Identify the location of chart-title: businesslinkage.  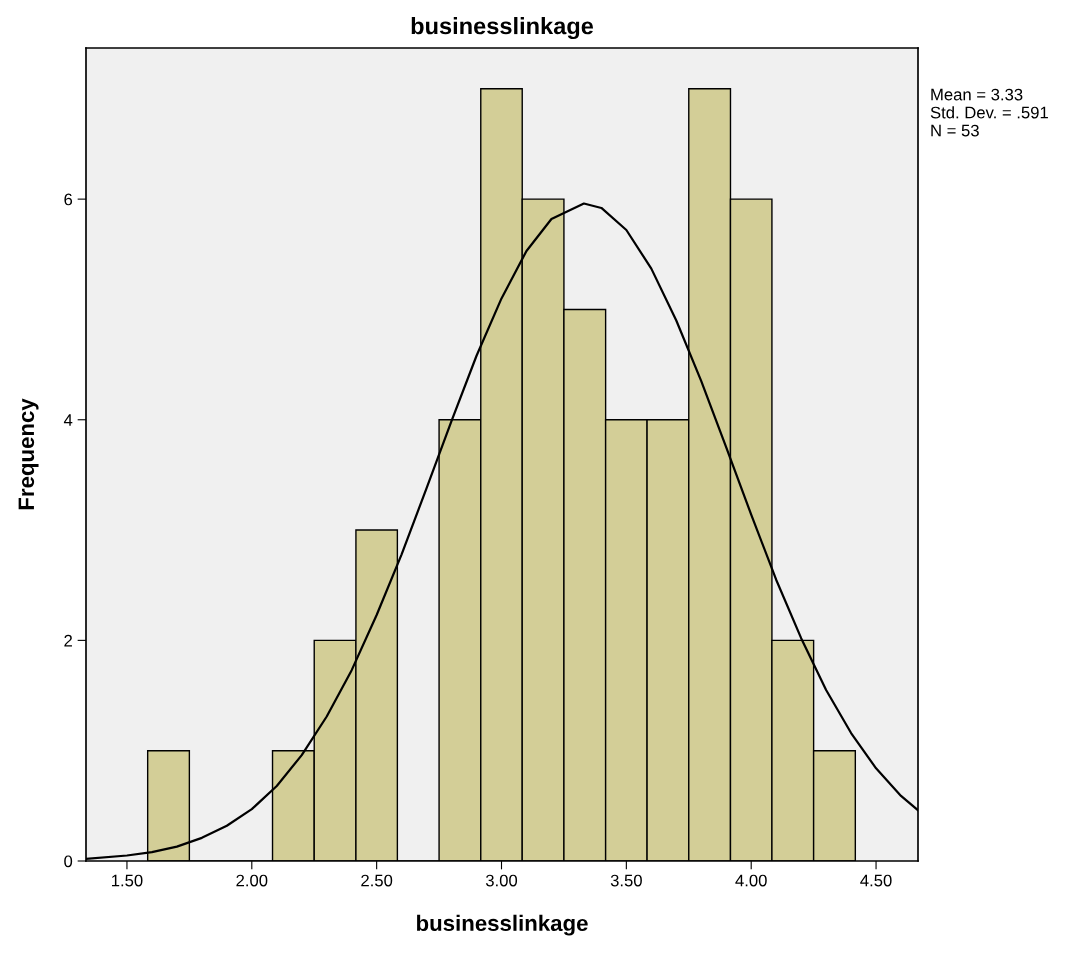
(502, 28).